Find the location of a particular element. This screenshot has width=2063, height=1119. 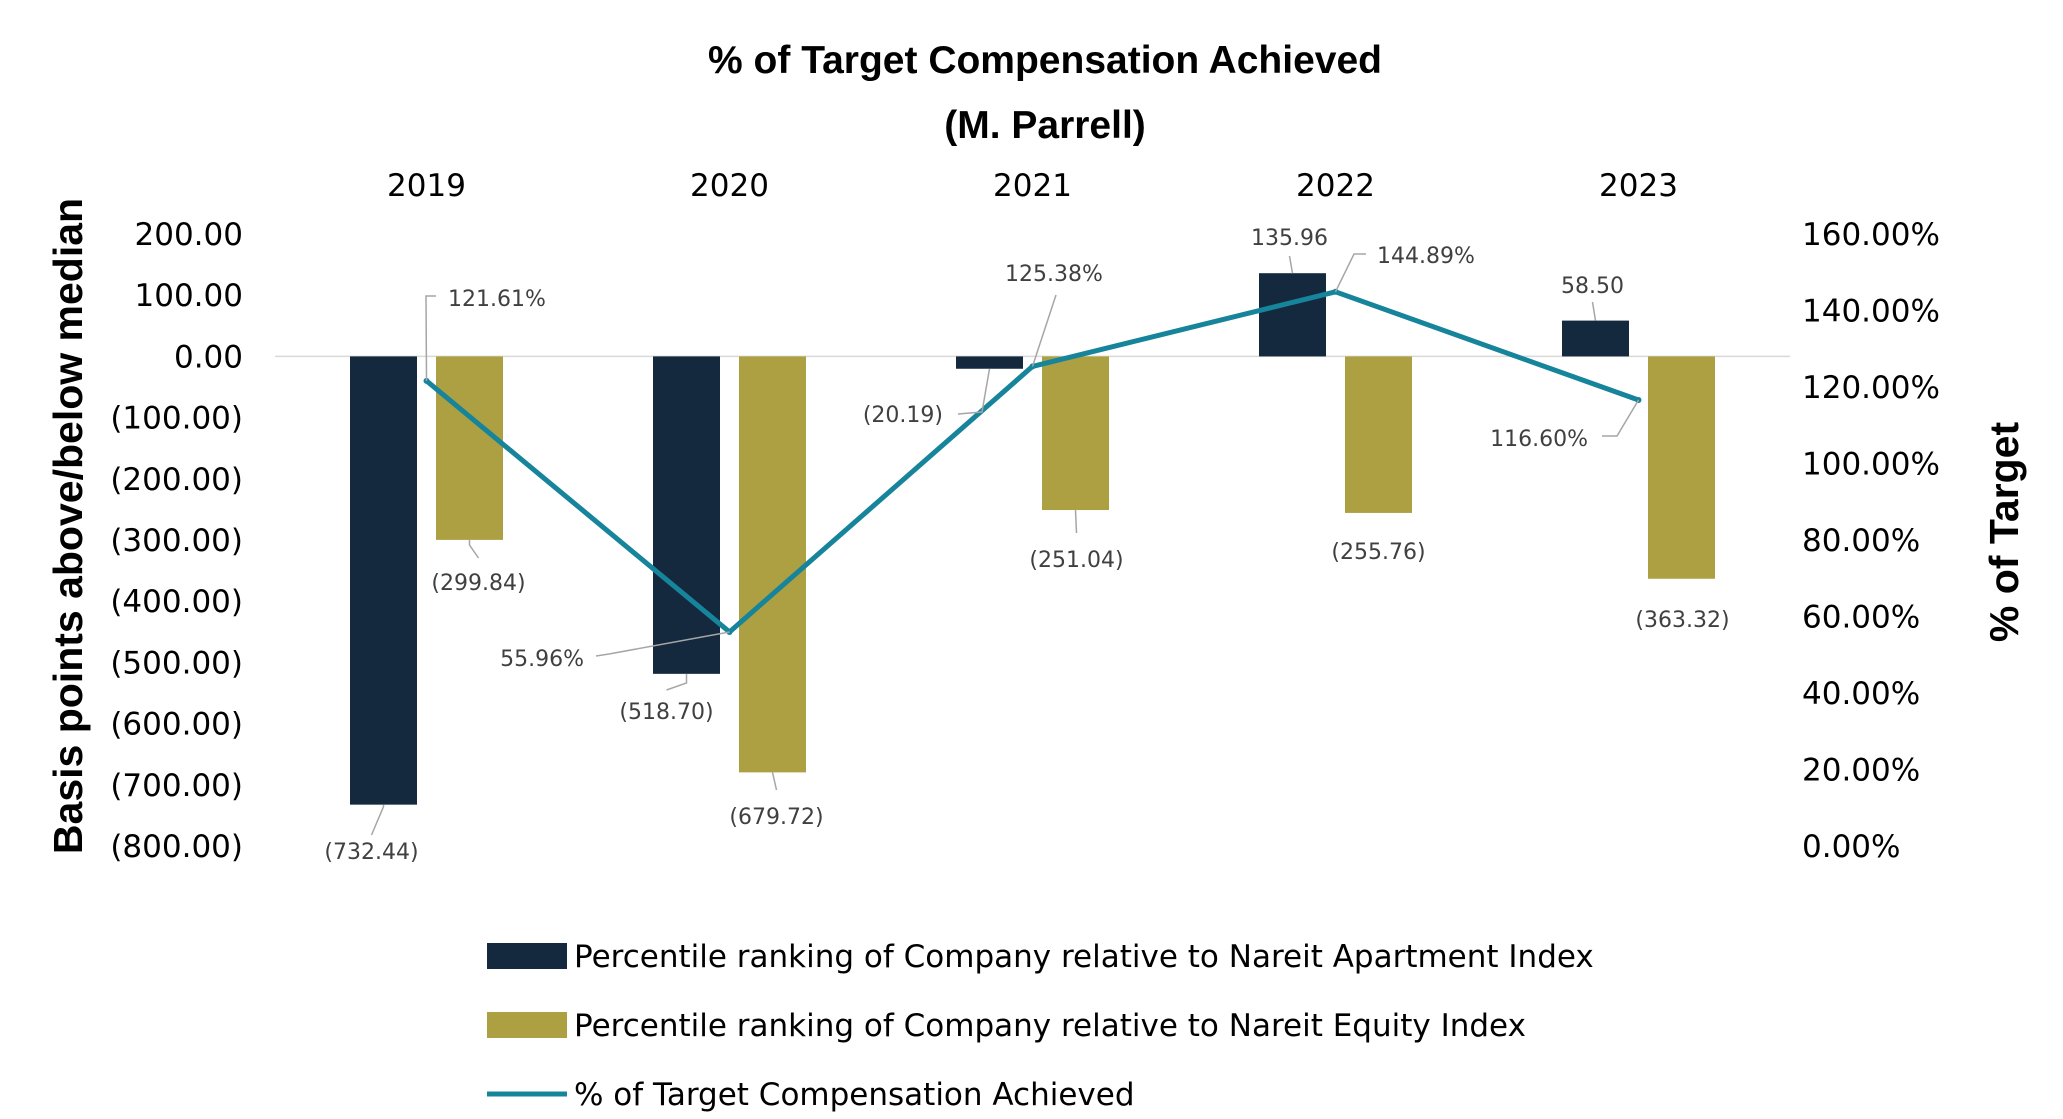

data-label-target: 125.38% is located at coordinates (1054, 274).